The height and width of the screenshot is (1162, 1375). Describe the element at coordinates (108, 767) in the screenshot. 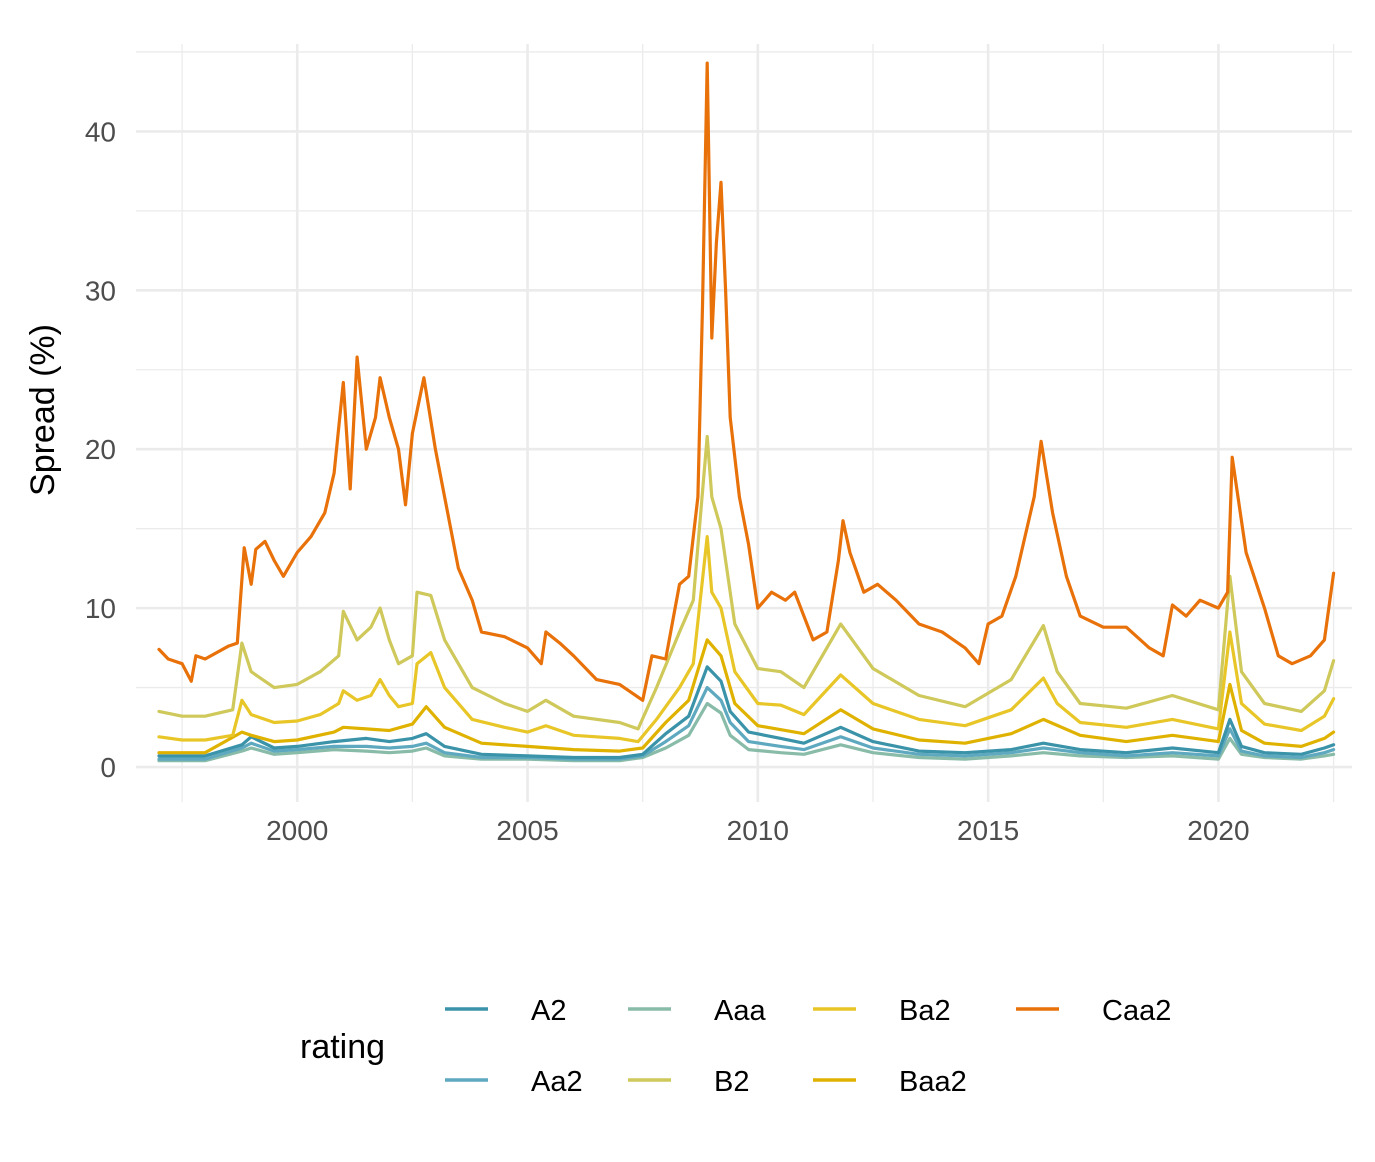

I see `y-tick-label: 0` at that location.